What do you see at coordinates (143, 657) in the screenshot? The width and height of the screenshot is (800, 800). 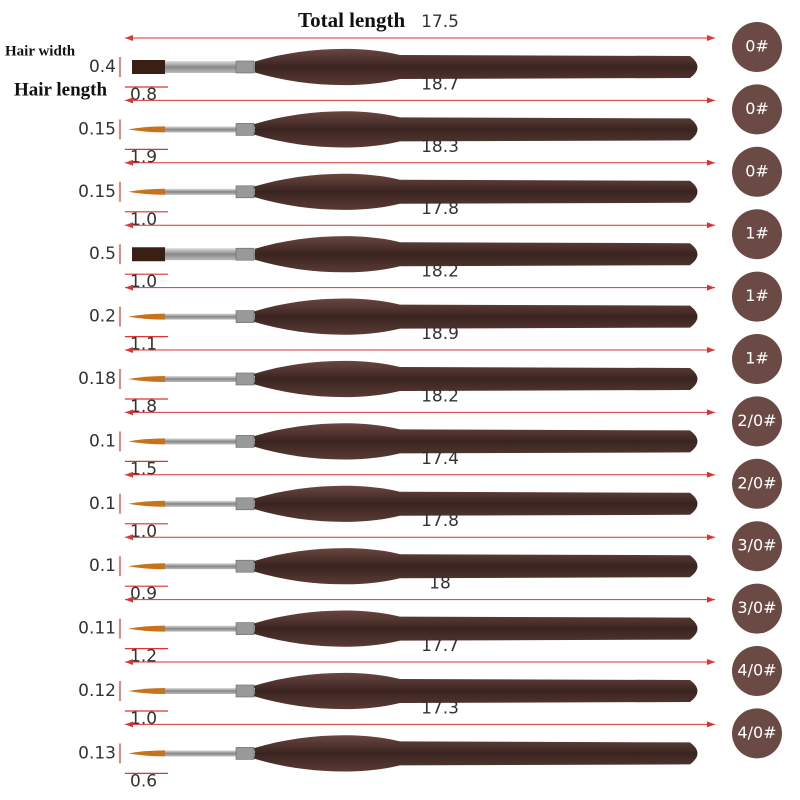 I see `hair-length-value: 1.2` at bounding box center [143, 657].